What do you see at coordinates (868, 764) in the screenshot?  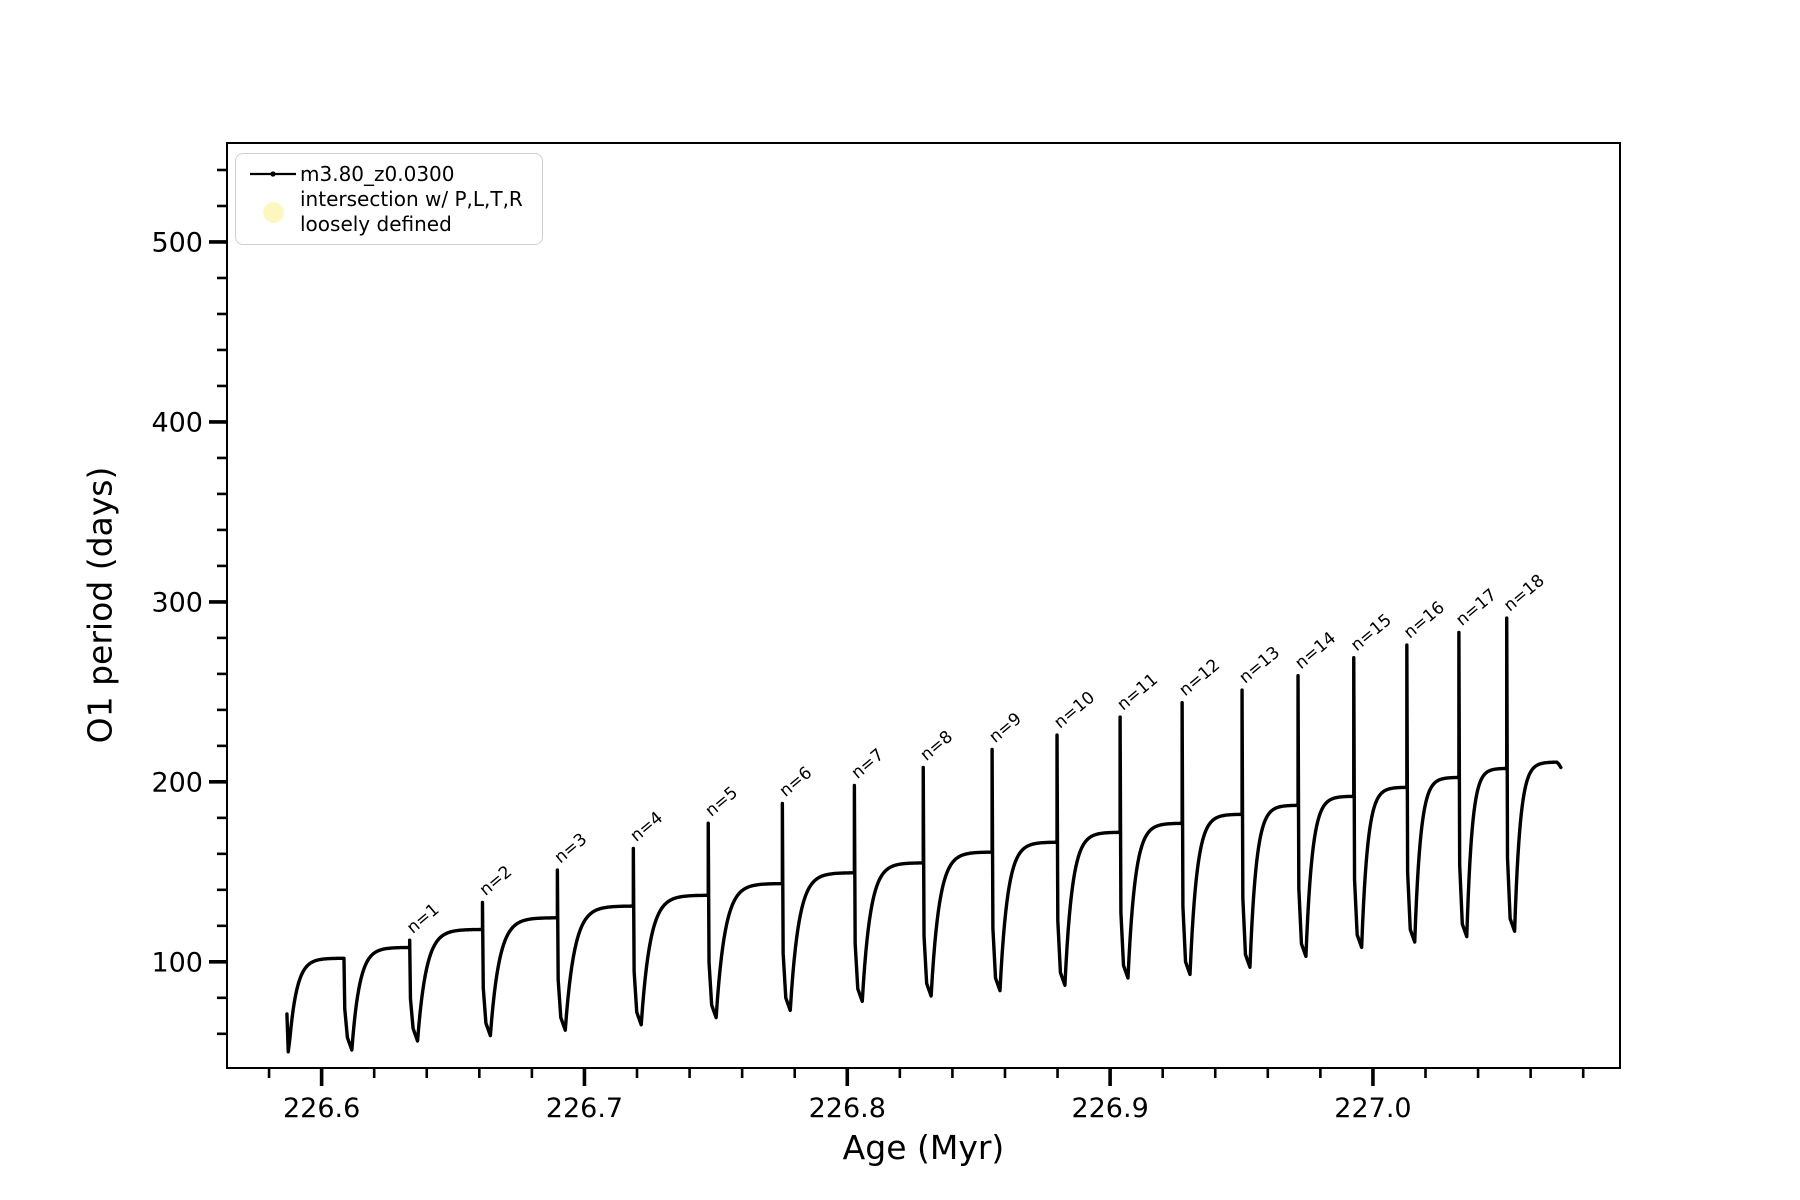 I see `spike-annotation: n=7` at bounding box center [868, 764].